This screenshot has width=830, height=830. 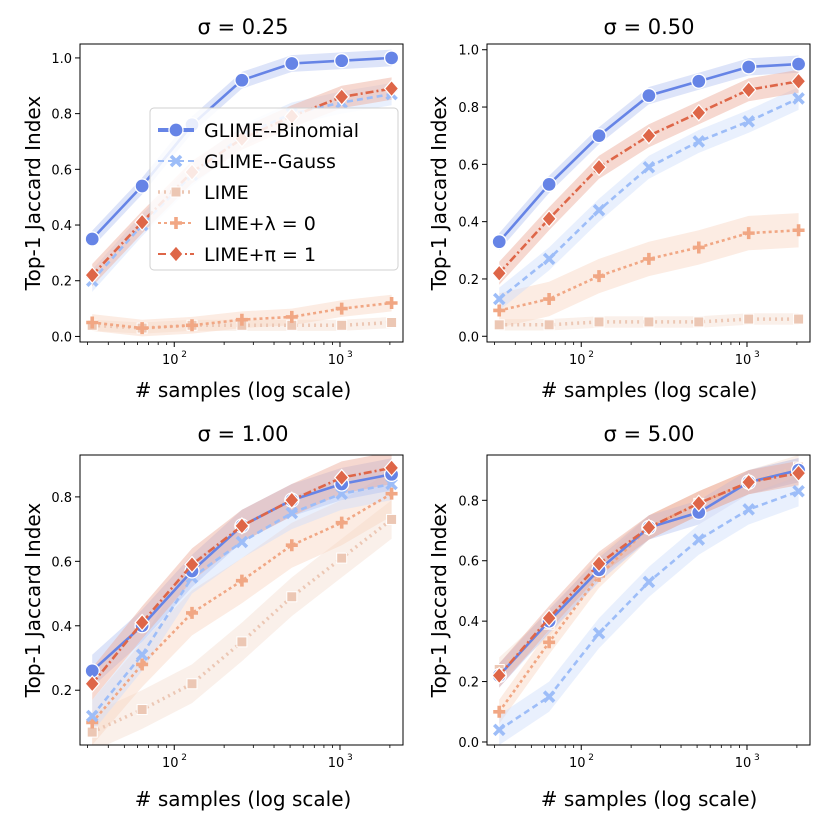 I want to click on panel-3-ytick-label: 0.8, so click(x=61, y=498).